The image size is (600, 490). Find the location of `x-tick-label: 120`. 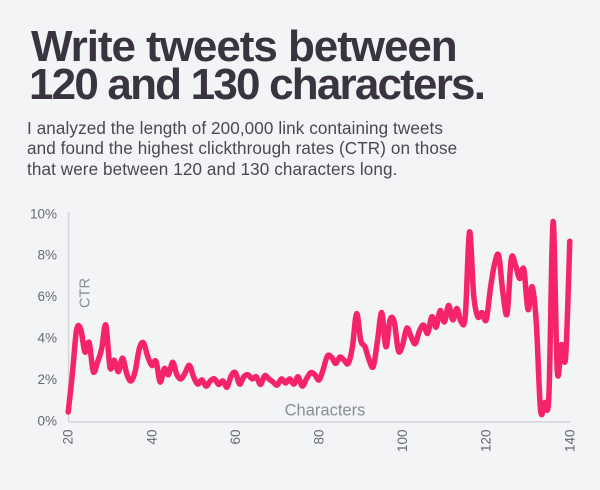

x-tick-label: 120 is located at coordinates (486, 441).